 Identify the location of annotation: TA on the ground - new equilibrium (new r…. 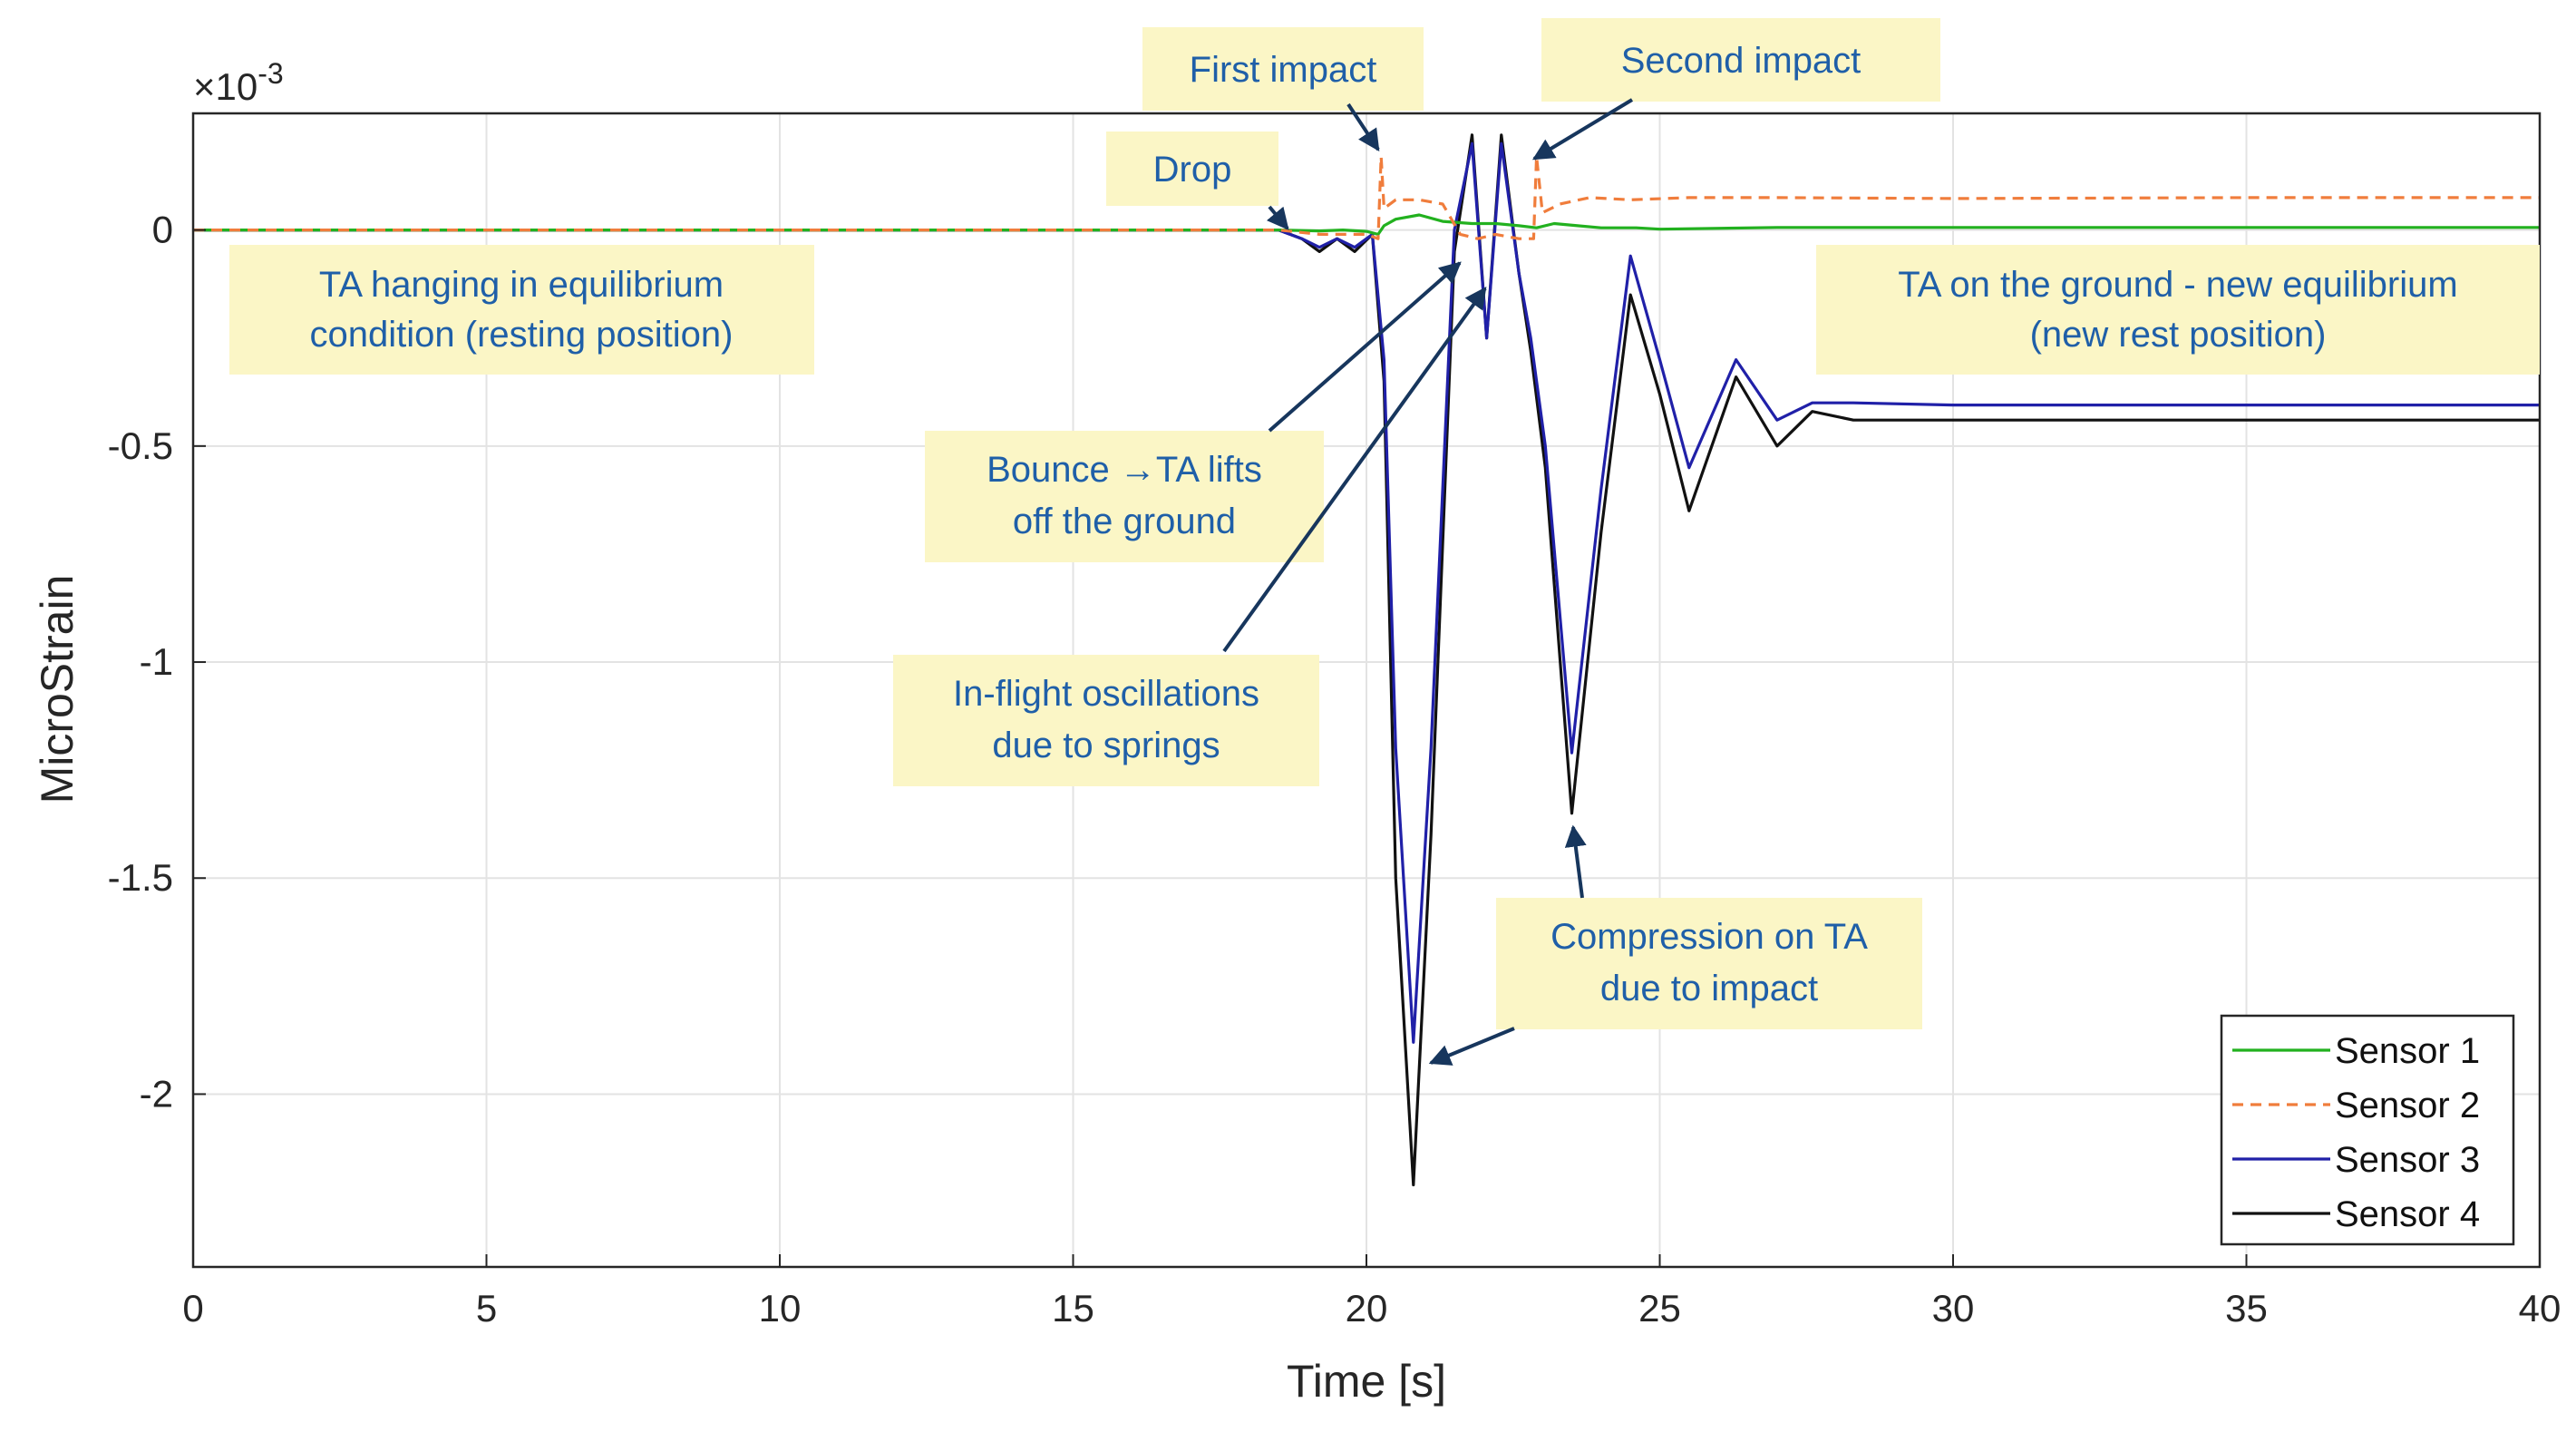
(2178, 310).